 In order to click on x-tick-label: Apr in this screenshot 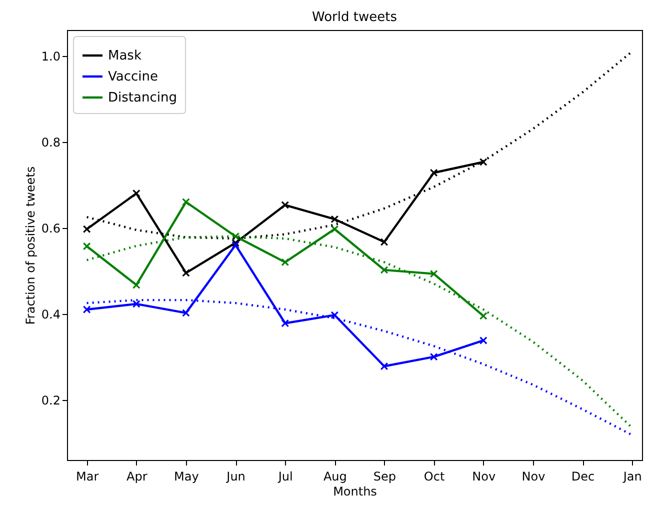, I will do `click(137, 477)`.